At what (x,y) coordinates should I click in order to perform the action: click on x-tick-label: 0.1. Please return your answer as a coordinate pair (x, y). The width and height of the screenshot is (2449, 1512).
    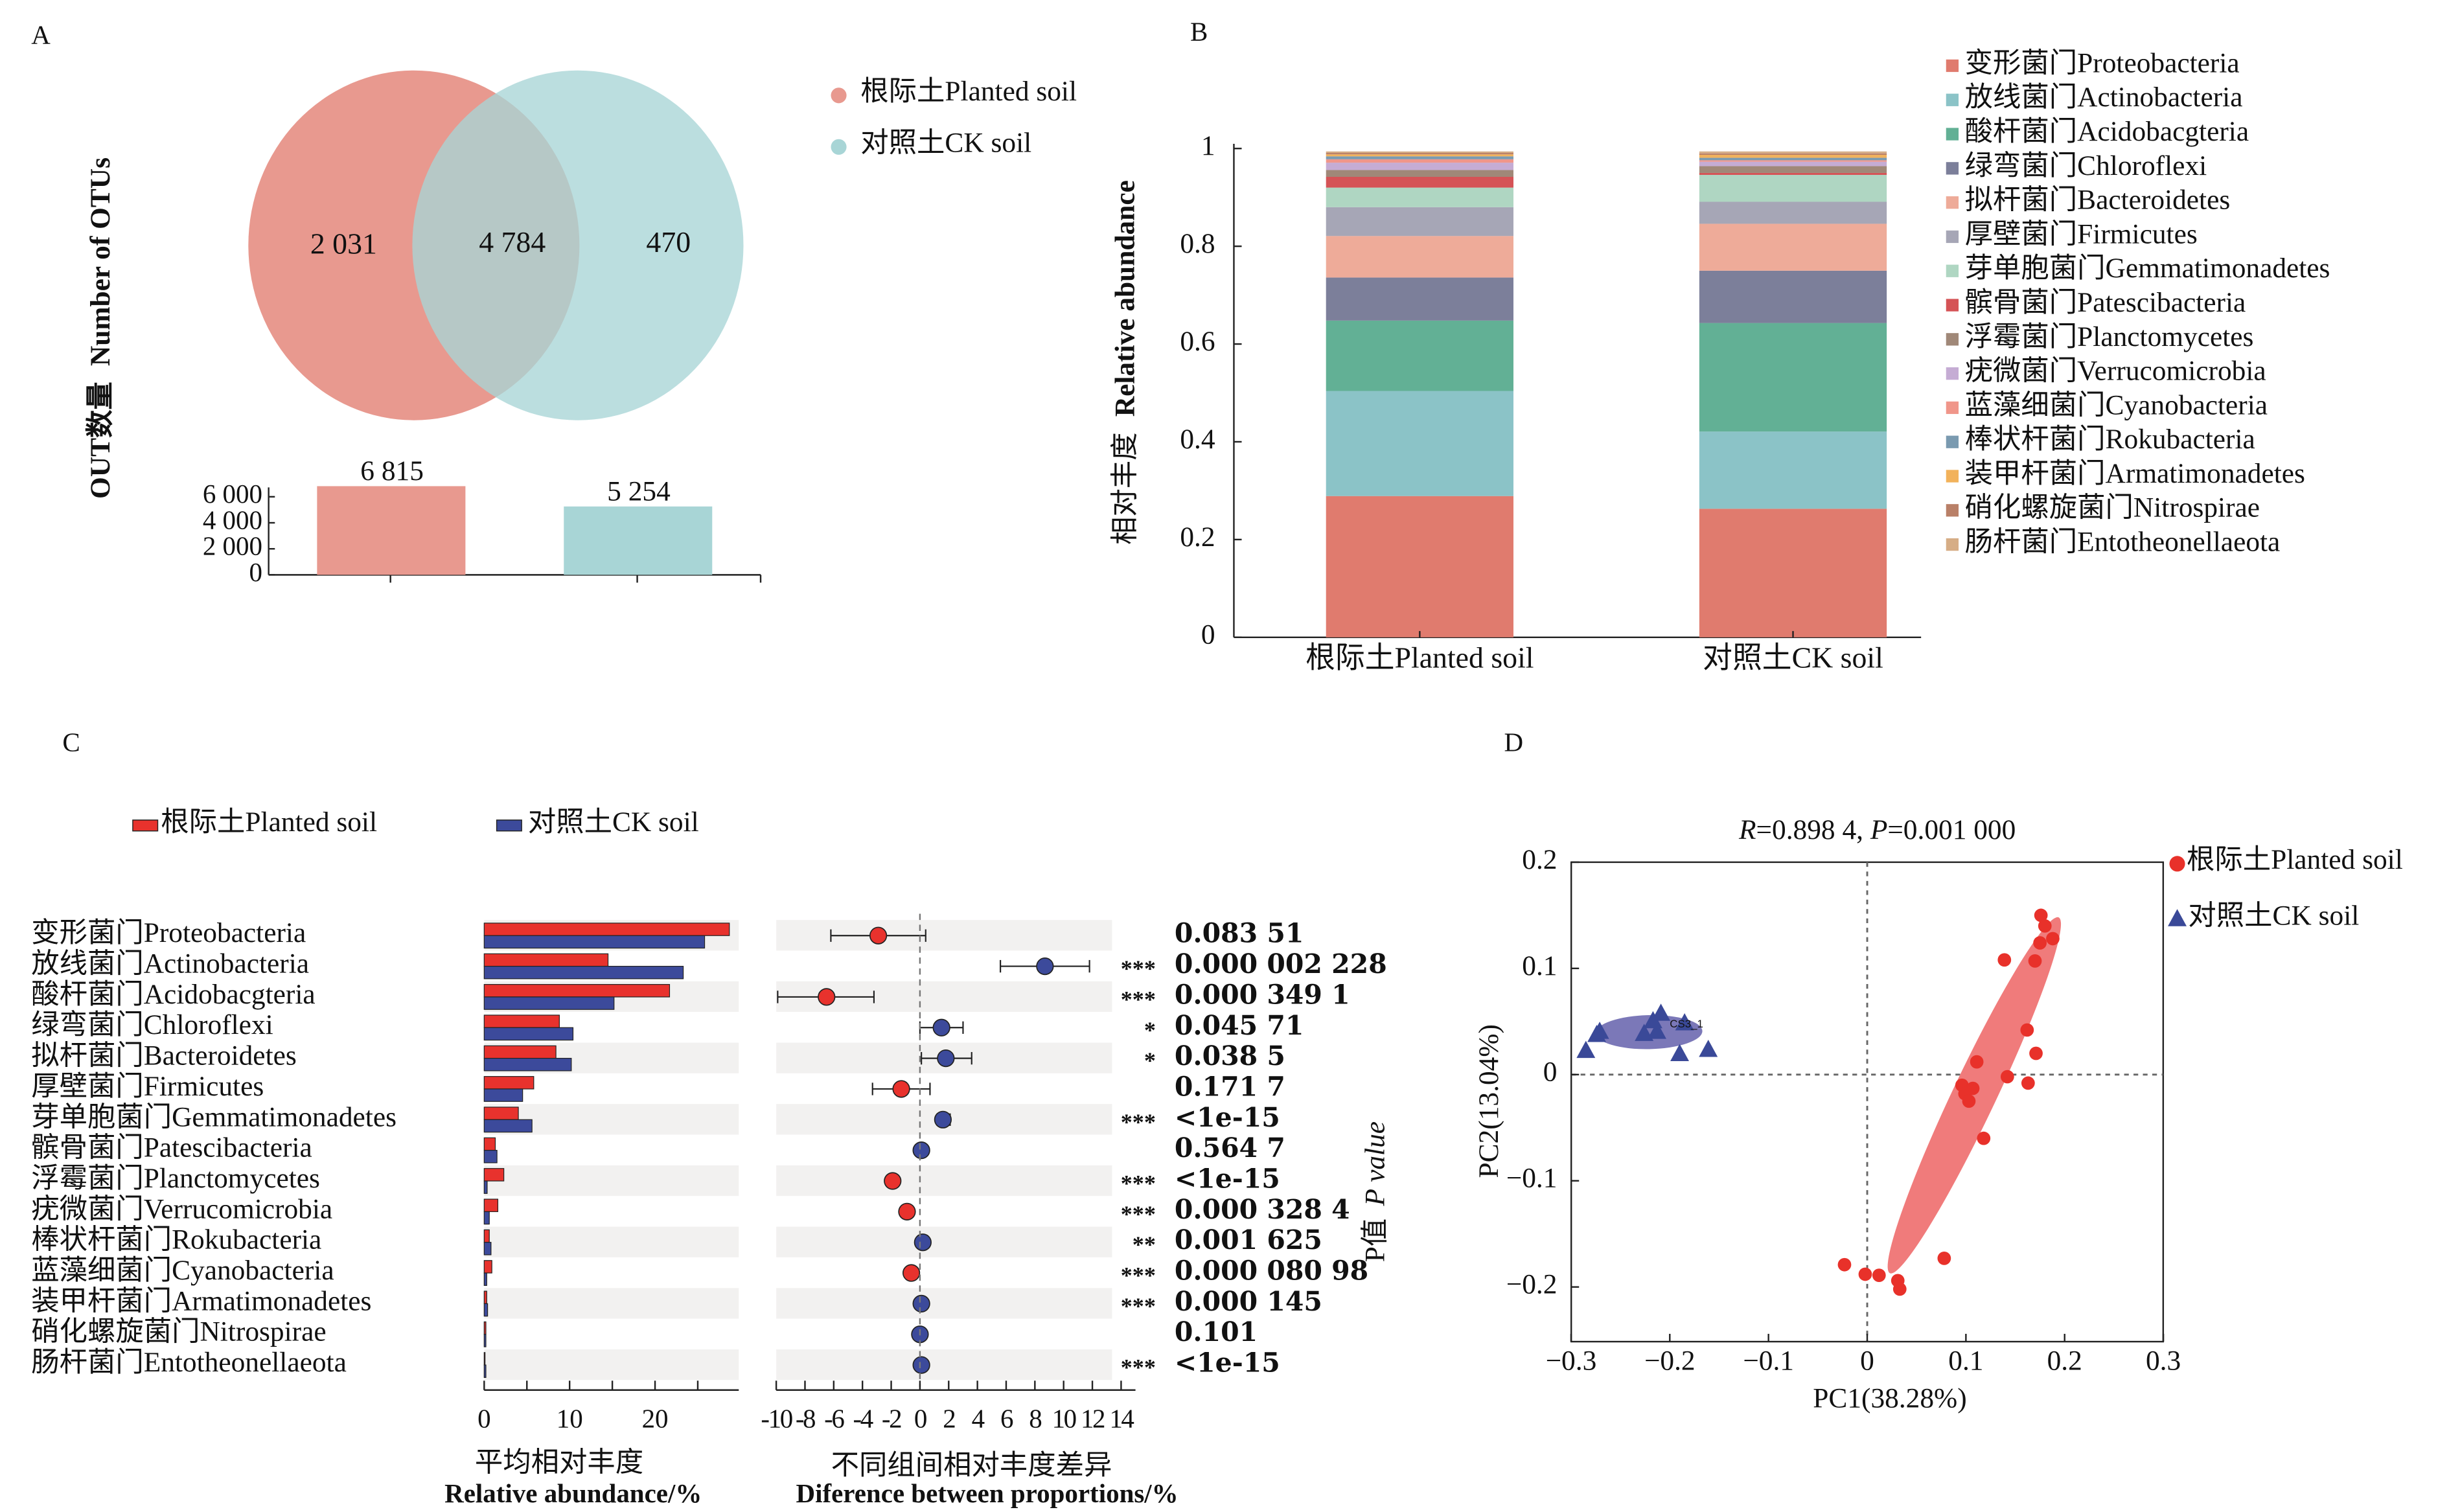
    Looking at the image, I should click on (1965, 1361).